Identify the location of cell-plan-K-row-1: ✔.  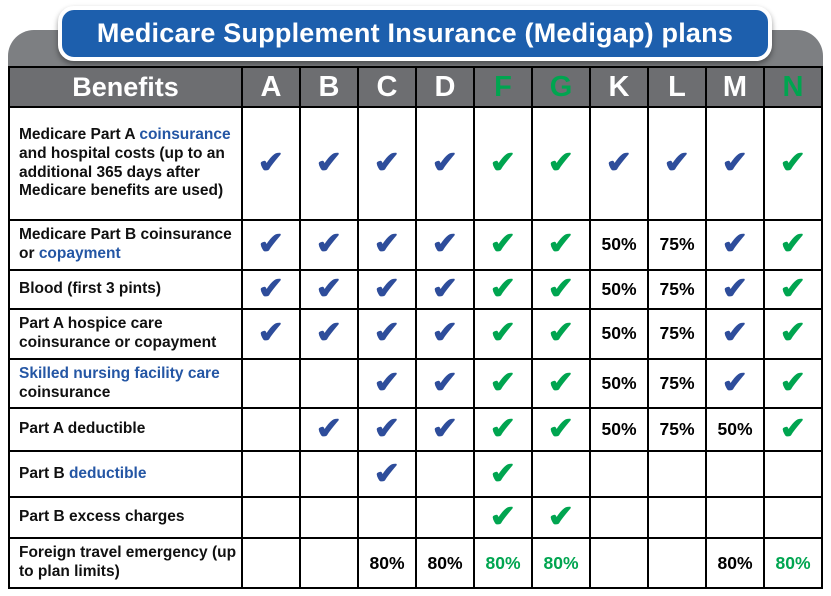
(619, 163).